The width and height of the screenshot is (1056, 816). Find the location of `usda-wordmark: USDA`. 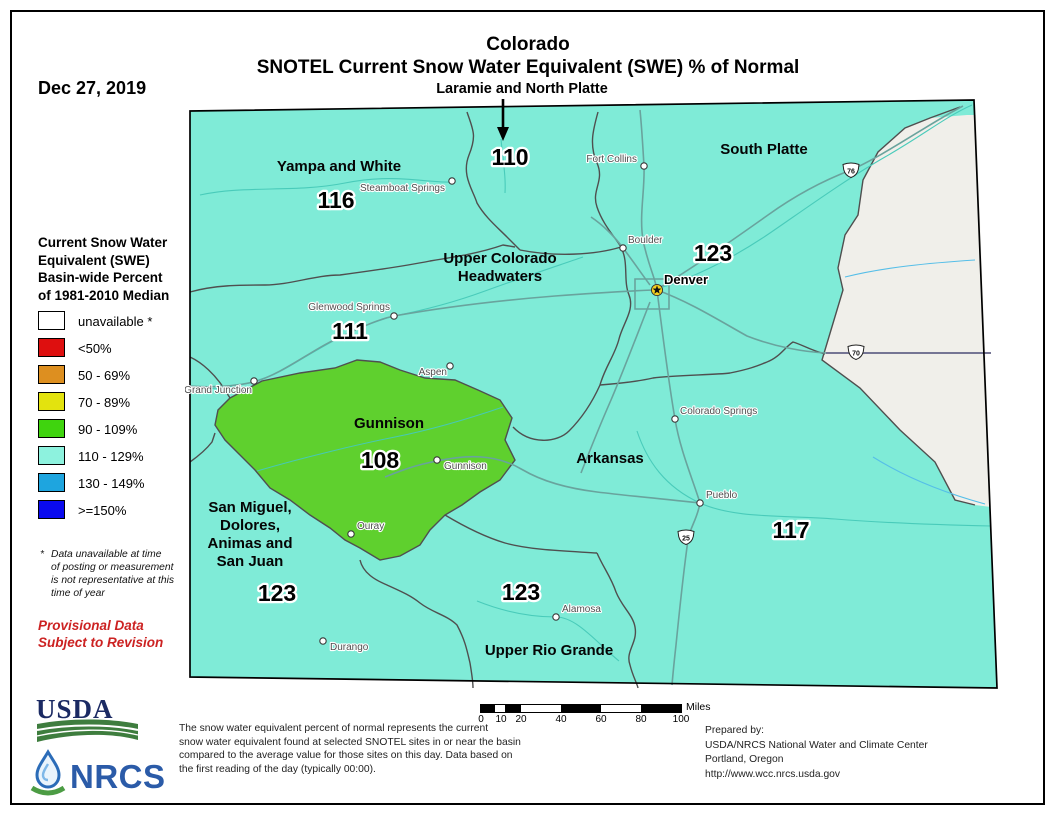

usda-wordmark: USDA is located at coordinates (75, 709).